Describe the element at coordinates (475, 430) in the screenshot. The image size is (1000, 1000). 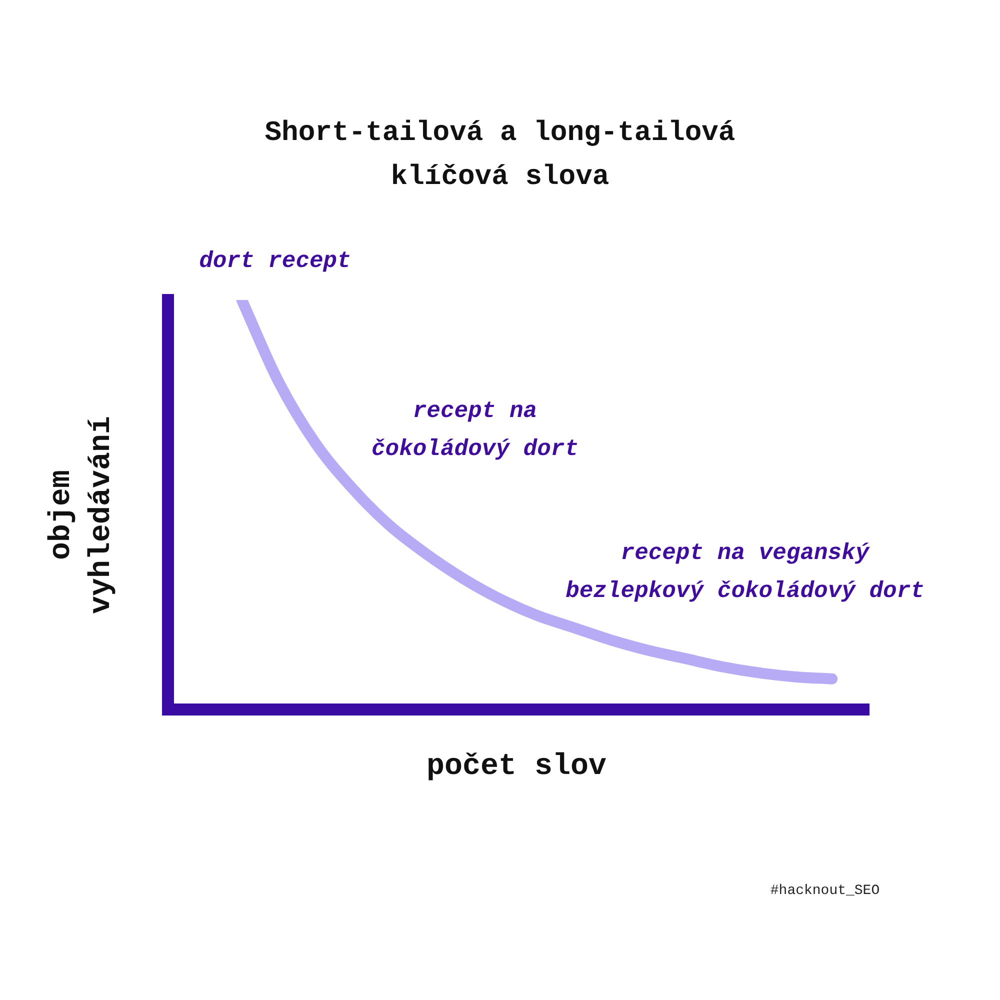
I see `annotation: recept na čokoládový dort` at that location.